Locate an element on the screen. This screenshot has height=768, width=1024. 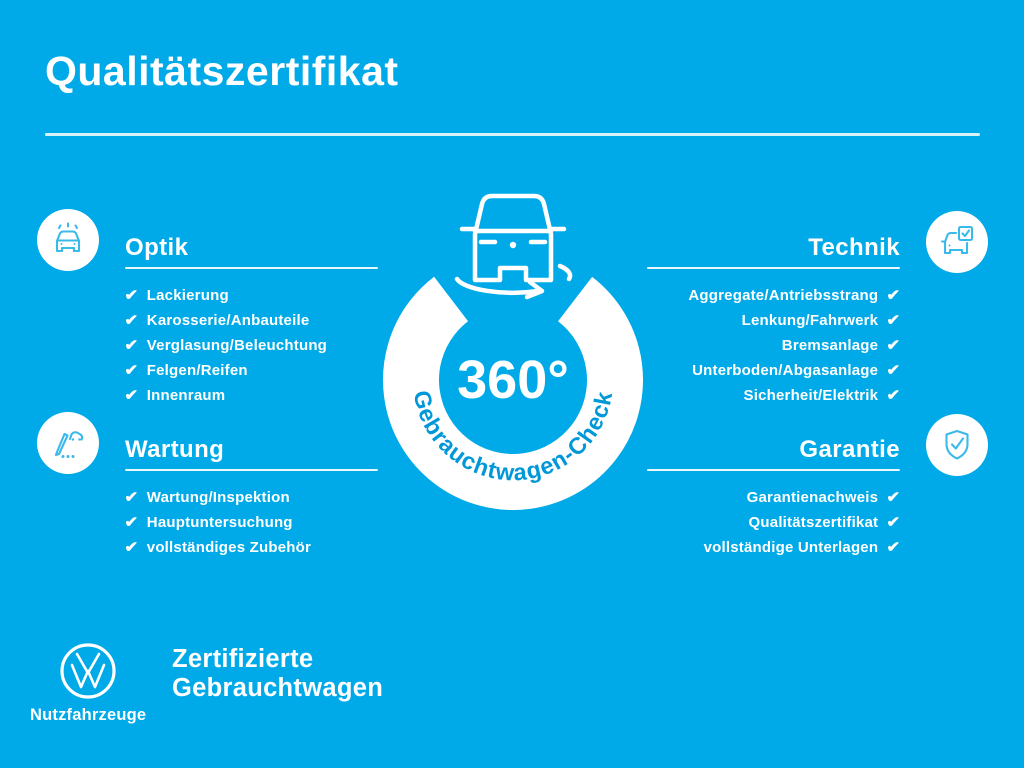
page-title: Qualitätszertifikat is located at coordinates (222, 71).